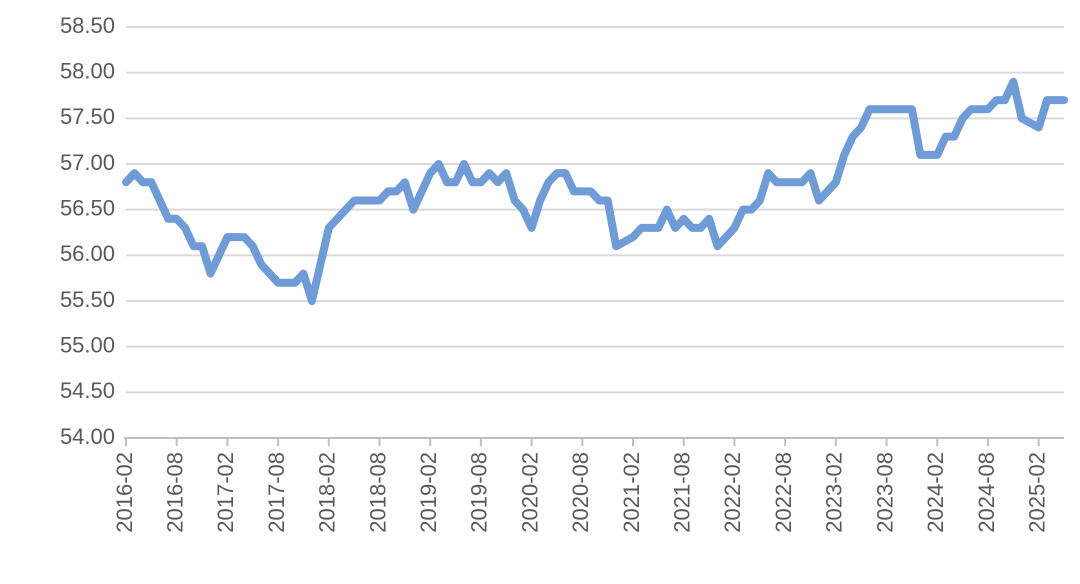 This screenshot has height=584, width=1080. Describe the element at coordinates (580, 492) in the screenshot. I see `x-tick-label: 2020-08` at that location.